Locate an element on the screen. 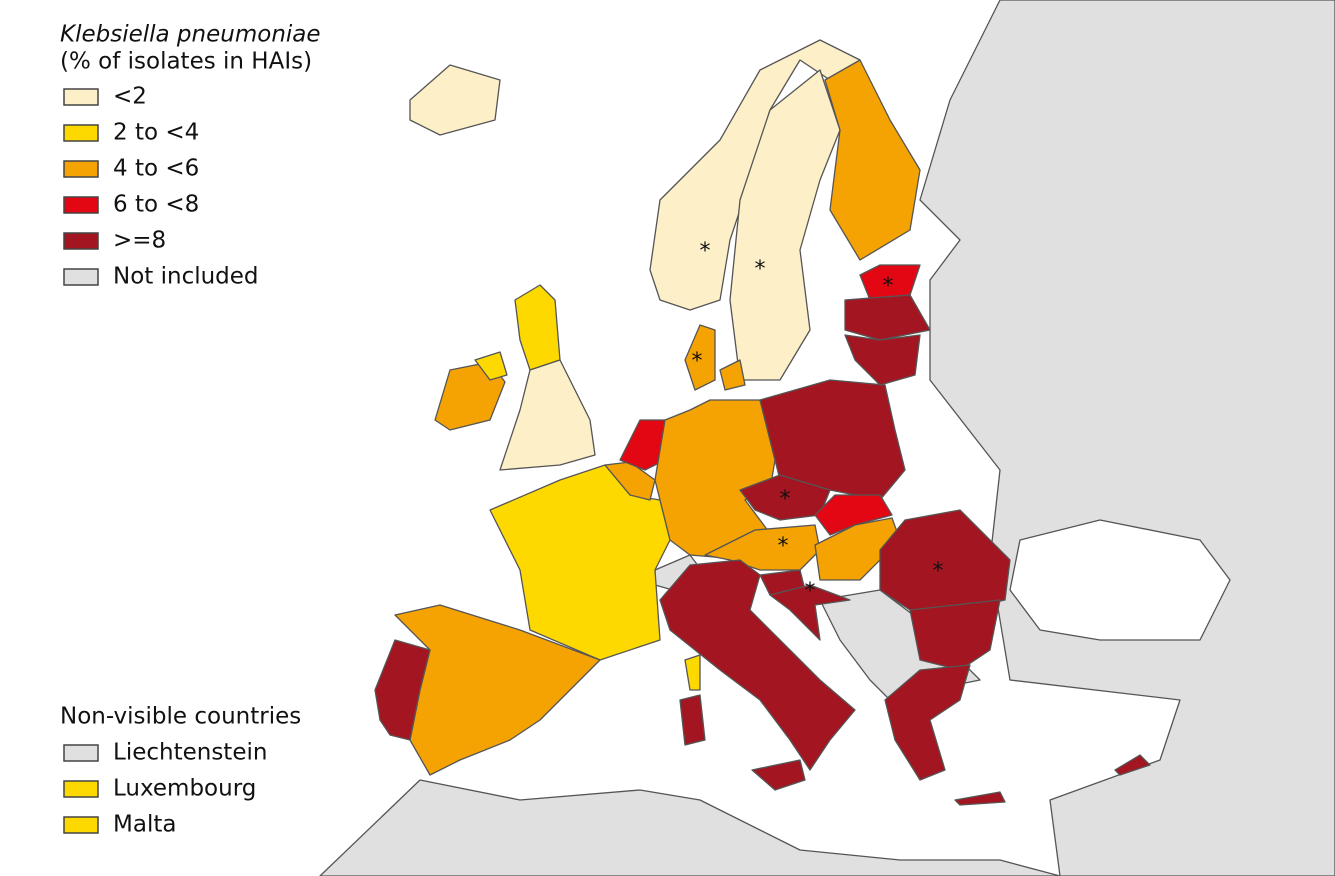 Image resolution: width=1335 pixels, height=876 pixels. sweden is located at coordinates (785, 225).